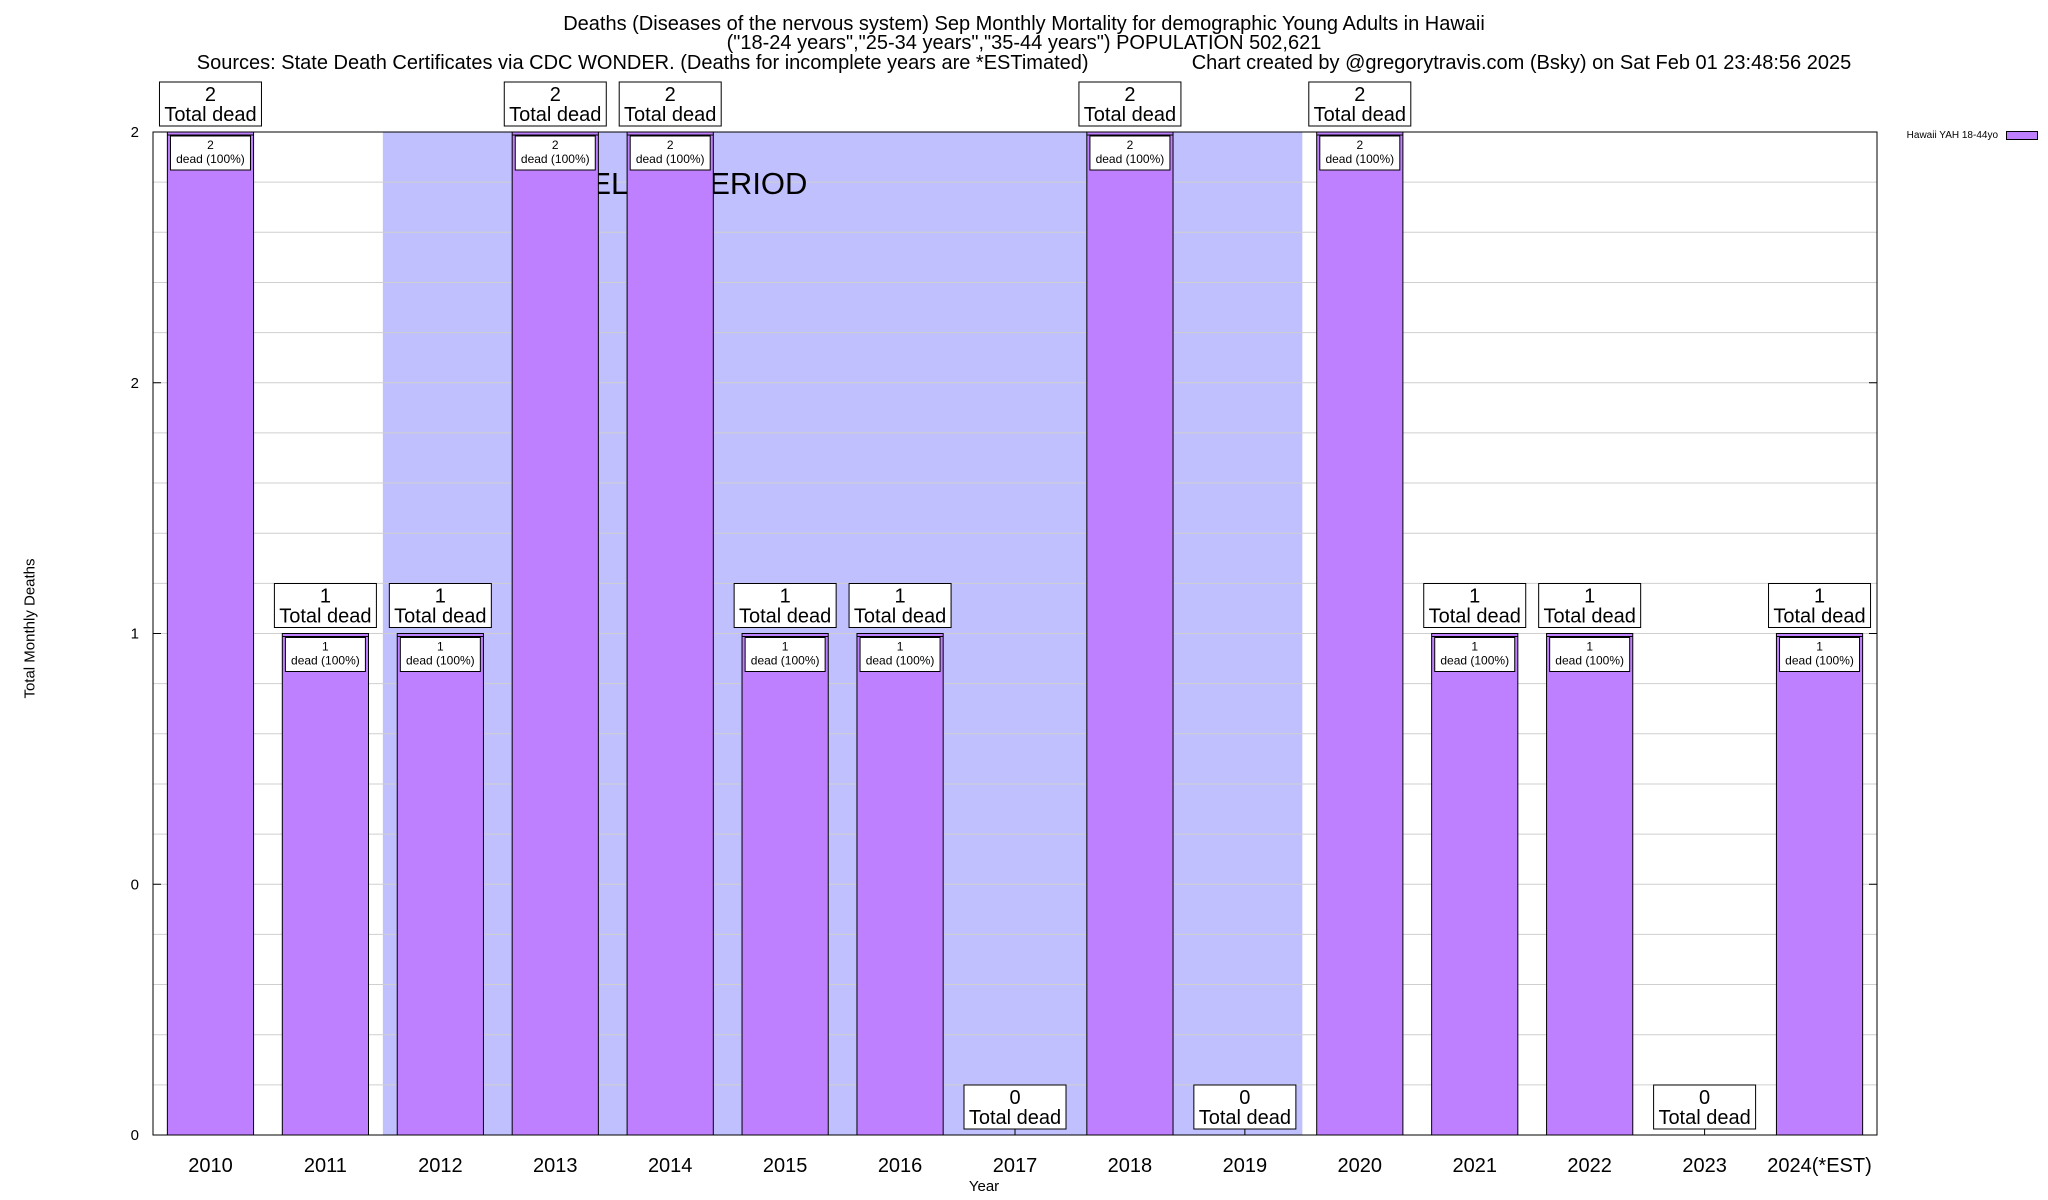 Image resolution: width=2048 pixels, height=1200 pixels. What do you see at coordinates (1245, 1166) in the screenshot?
I see `x-tick-label: 2019` at bounding box center [1245, 1166].